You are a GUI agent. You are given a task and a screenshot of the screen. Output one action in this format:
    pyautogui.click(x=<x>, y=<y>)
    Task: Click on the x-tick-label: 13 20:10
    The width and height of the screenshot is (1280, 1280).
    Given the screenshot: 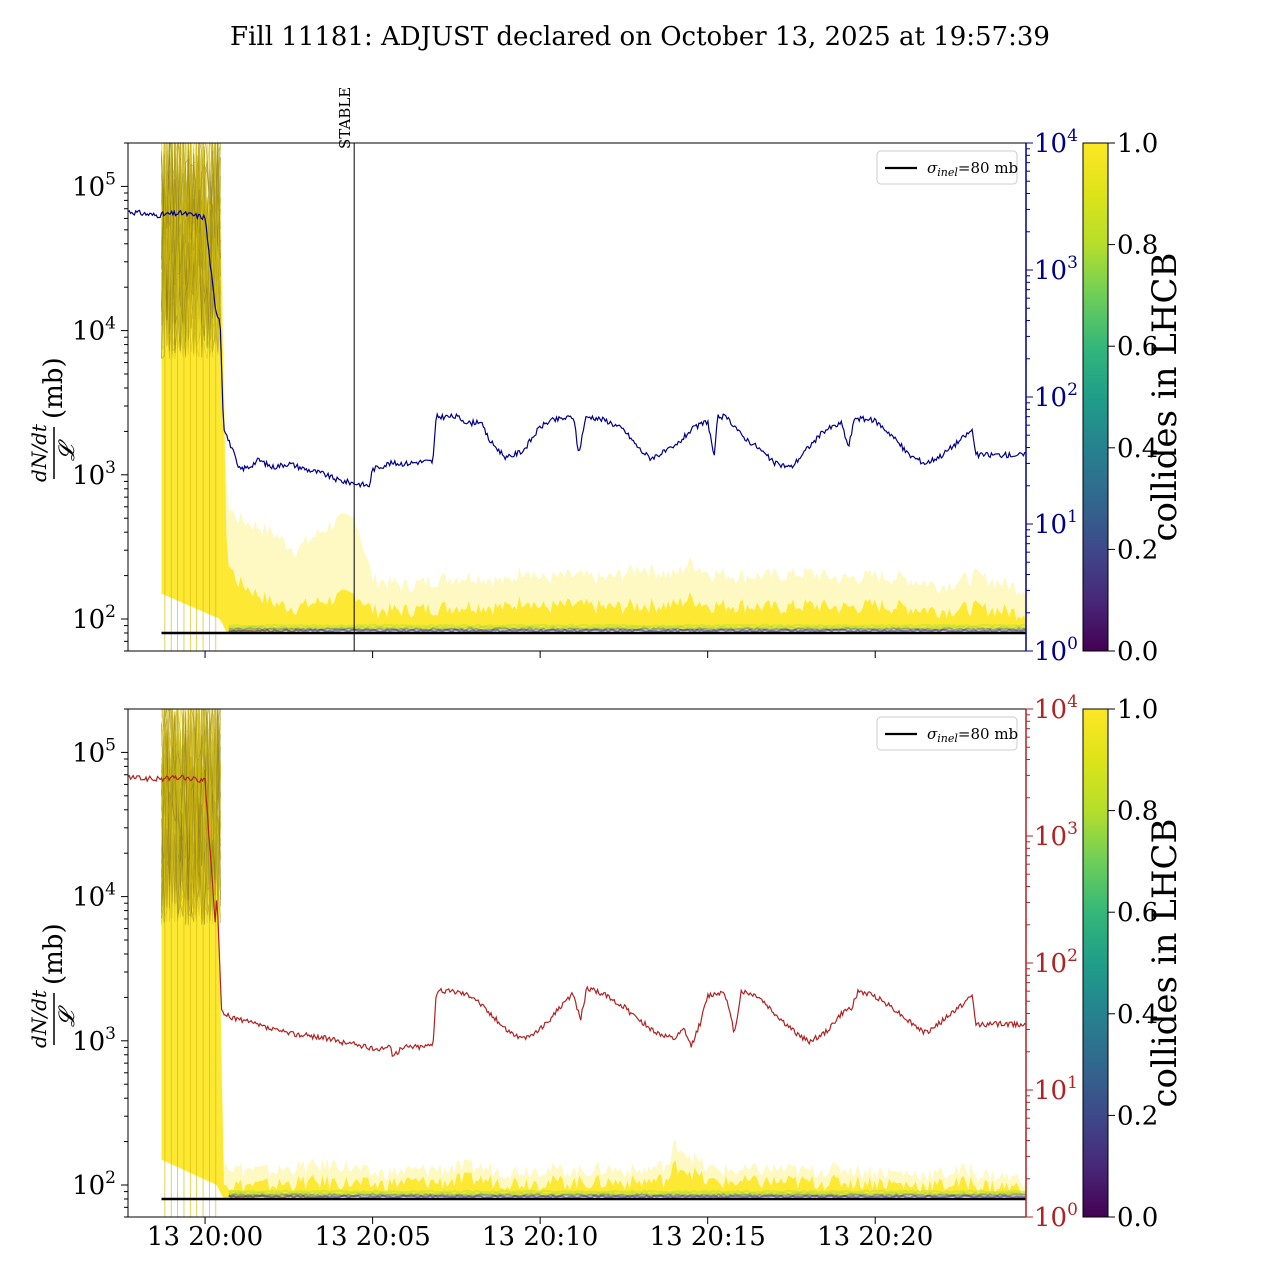 What is the action you would take?
    pyautogui.click(x=540, y=1237)
    